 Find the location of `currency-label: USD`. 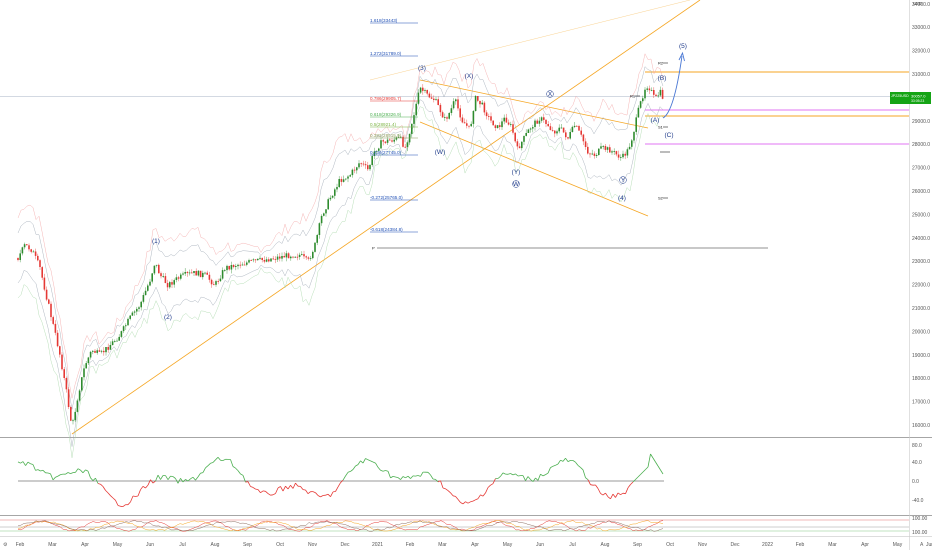

currency-label: USD is located at coordinates (917, 3).